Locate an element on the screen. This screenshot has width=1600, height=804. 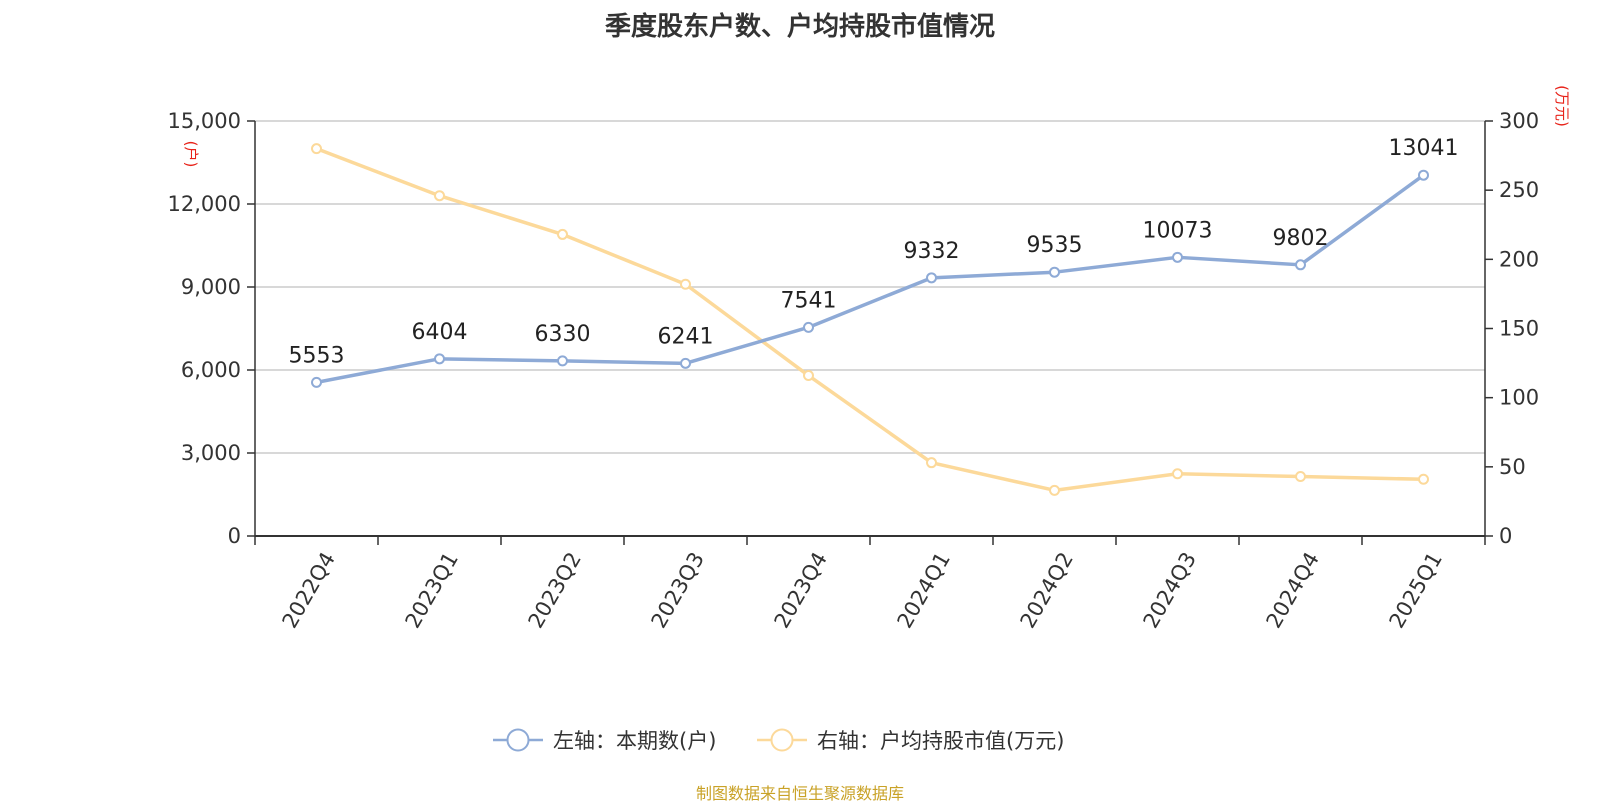
x-tick-label: 2024Q3 is located at coordinates (1170, 590).